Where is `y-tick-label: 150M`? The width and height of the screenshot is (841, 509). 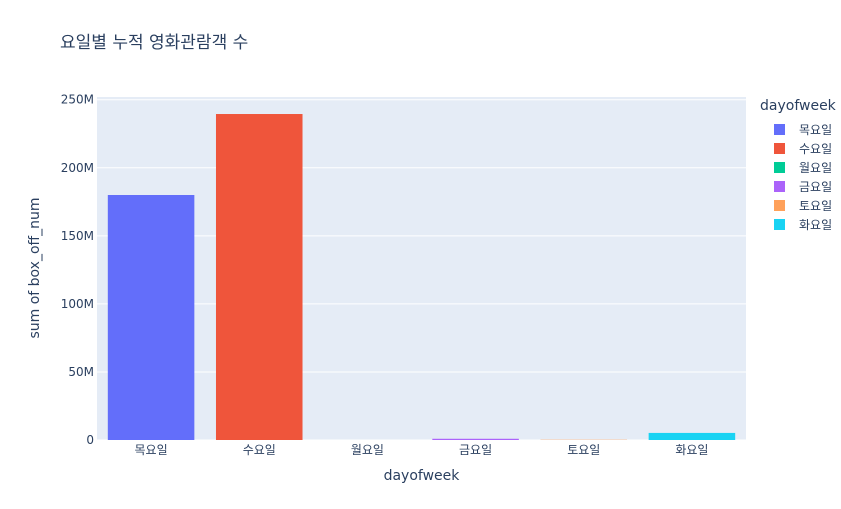 y-tick-label: 150M is located at coordinates (77, 236).